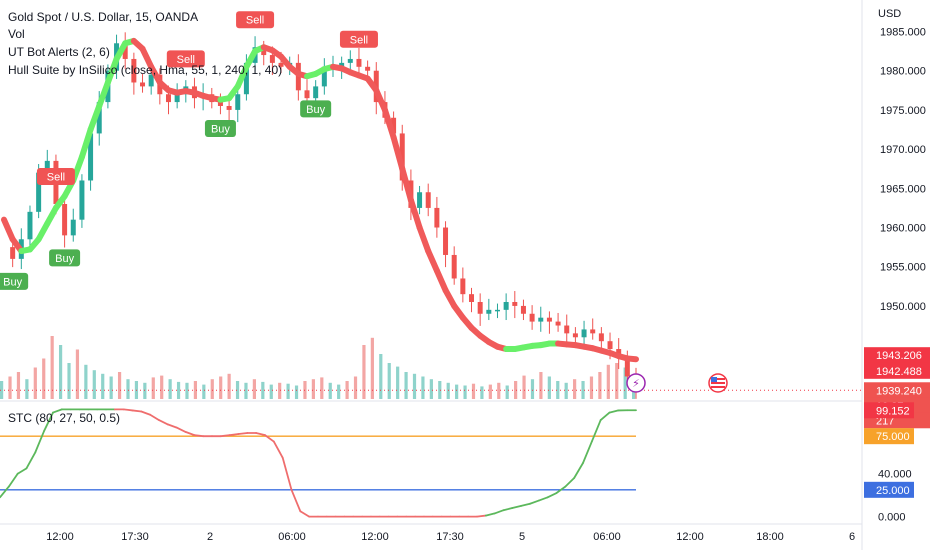  What do you see at coordinates (903, 268) in the screenshot?
I see `price-tick-label: 1955.000` at bounding box center [903, 268].